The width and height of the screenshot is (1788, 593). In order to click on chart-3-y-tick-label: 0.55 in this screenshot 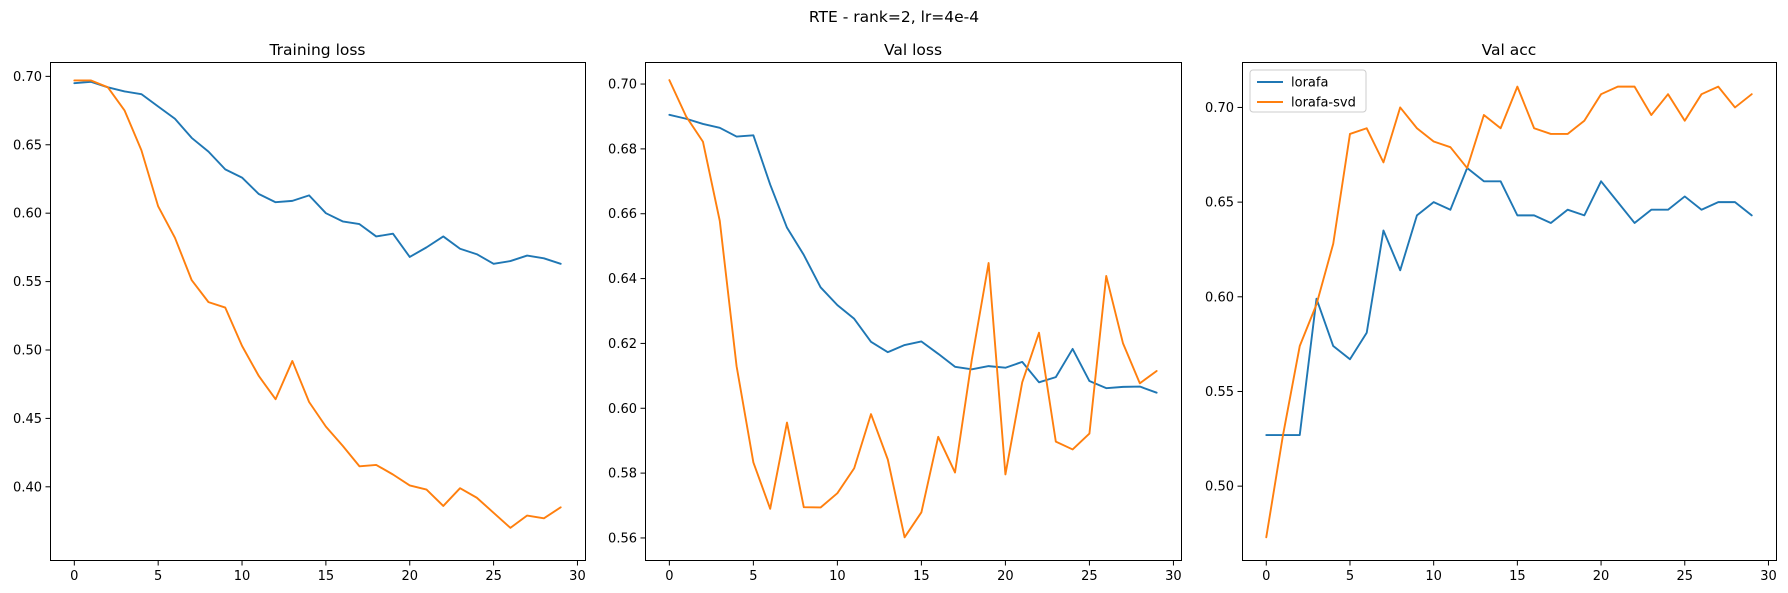, I will do `click(1219, 392)`.